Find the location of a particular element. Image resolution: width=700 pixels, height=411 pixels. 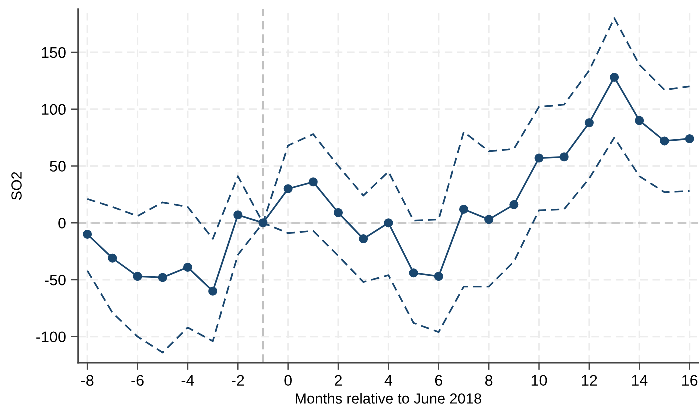

x-tick-label: 10 is located at coordinates (540, 380).